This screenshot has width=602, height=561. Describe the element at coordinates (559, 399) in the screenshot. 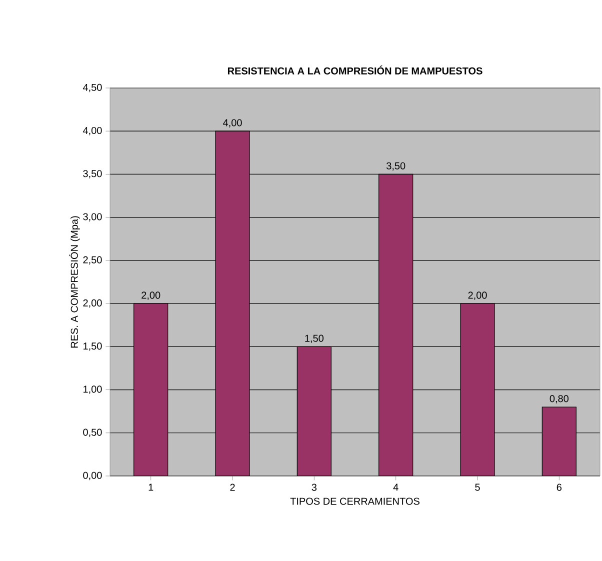

I see `data-label: 0,80` at that location.